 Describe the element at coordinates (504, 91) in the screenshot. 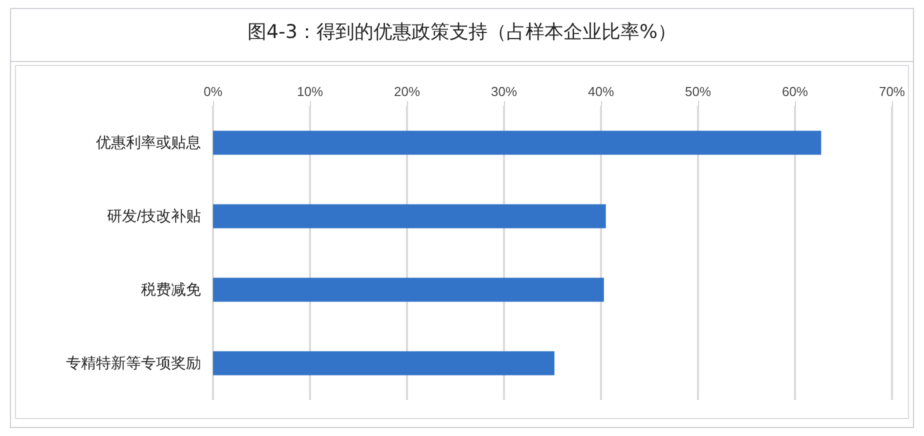

I see `x-tick-label: 30%` at that location.